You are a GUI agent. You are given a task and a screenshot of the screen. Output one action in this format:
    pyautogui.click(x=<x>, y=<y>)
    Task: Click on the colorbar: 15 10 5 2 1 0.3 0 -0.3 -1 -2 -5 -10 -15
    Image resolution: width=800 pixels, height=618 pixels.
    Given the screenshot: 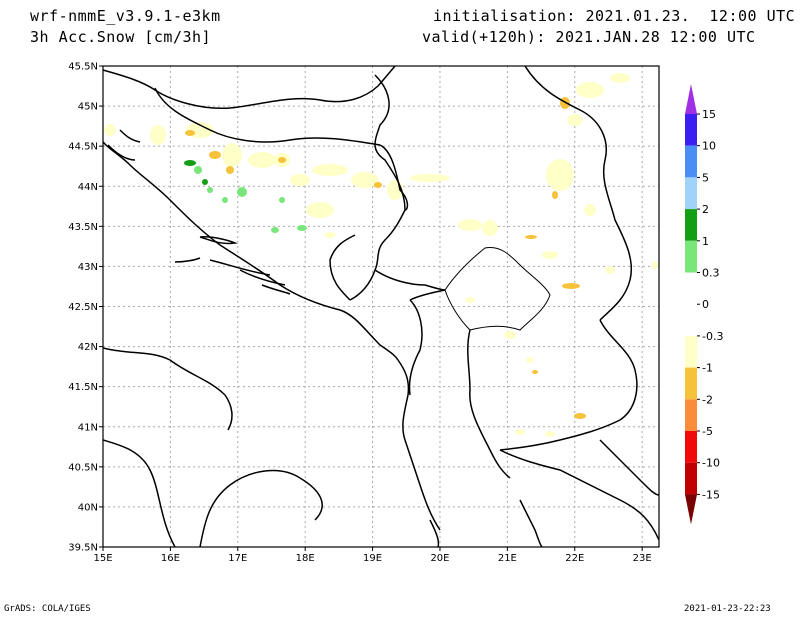 What is the action you would take?
    pyautogui.click(x=704, y=304)
    